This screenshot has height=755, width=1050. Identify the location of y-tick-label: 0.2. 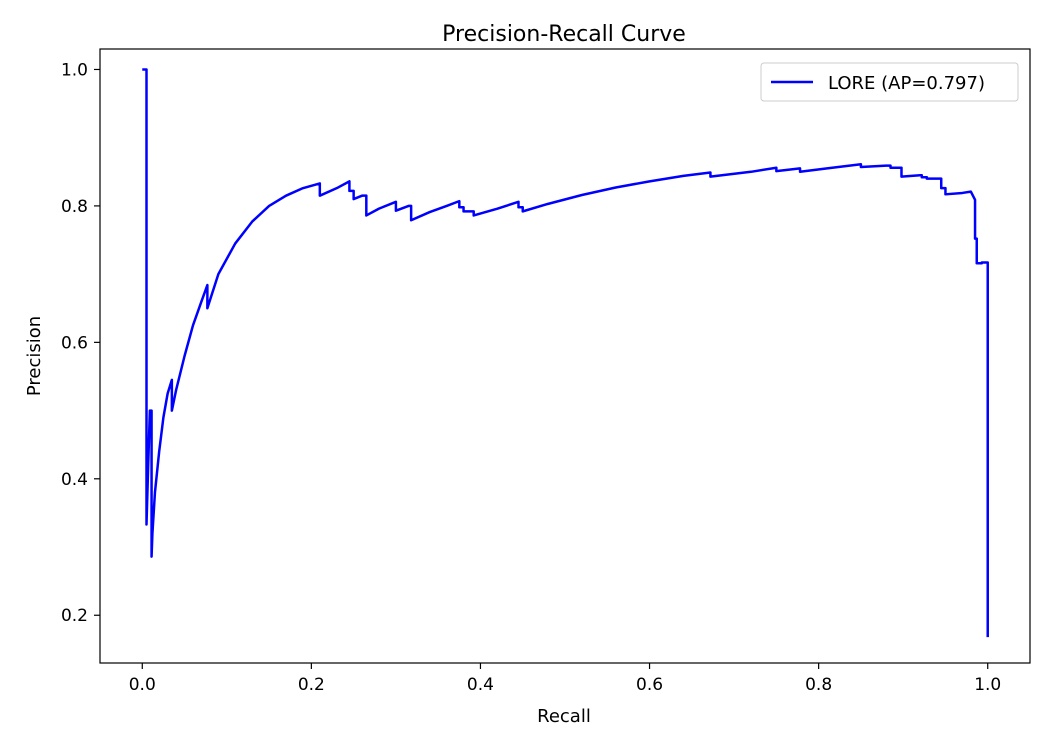
(74, 616).